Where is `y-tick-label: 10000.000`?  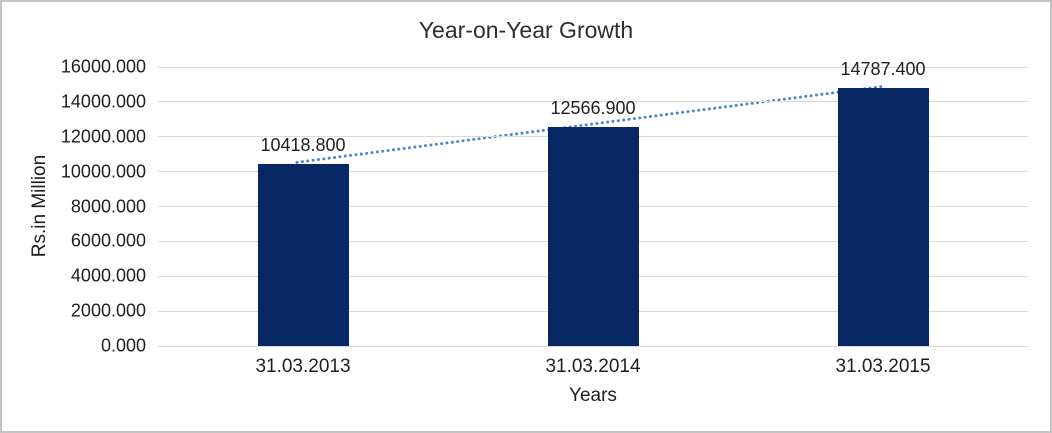
y-tick-label: 10000.000 is located at coordinates (103, 171).